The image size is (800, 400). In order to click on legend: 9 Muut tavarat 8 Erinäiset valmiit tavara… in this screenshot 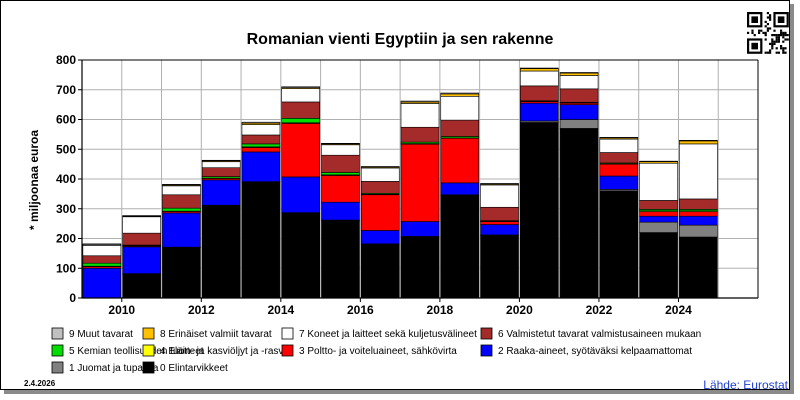, I will do `click(376, 350)`.